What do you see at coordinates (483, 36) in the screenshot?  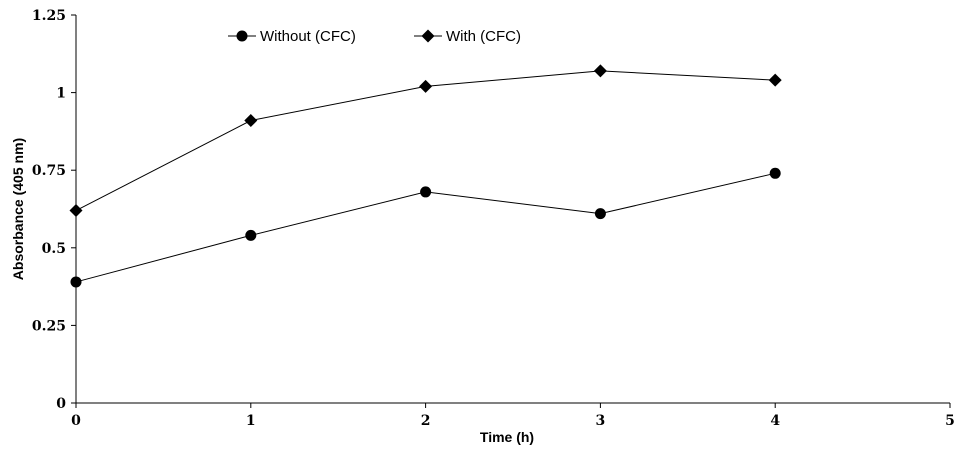 I see `legend-label: With (CFC)` at bounding box center [483, 36].